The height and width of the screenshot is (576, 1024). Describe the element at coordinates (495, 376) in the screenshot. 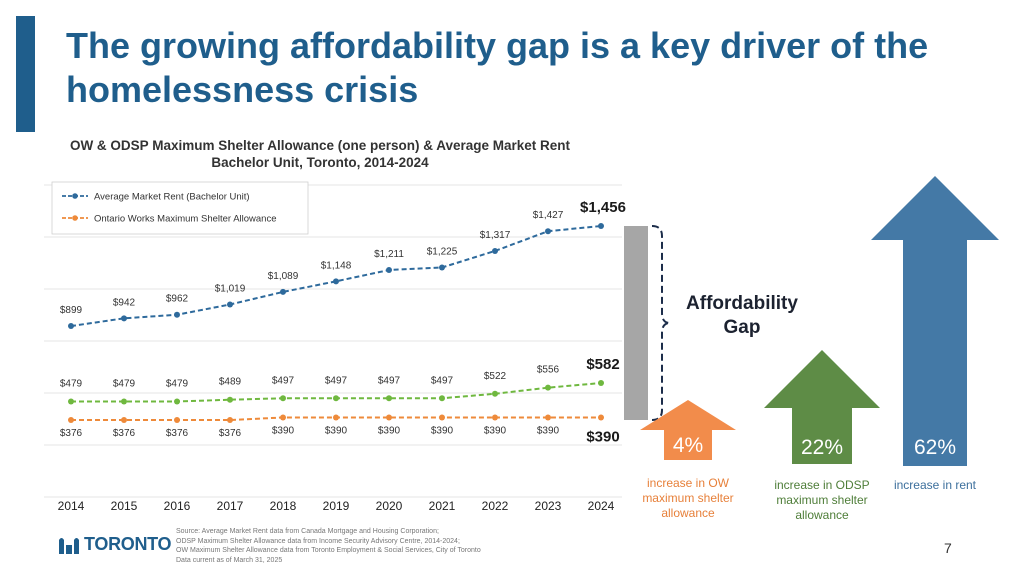

I see `data-label: $522` at that location.